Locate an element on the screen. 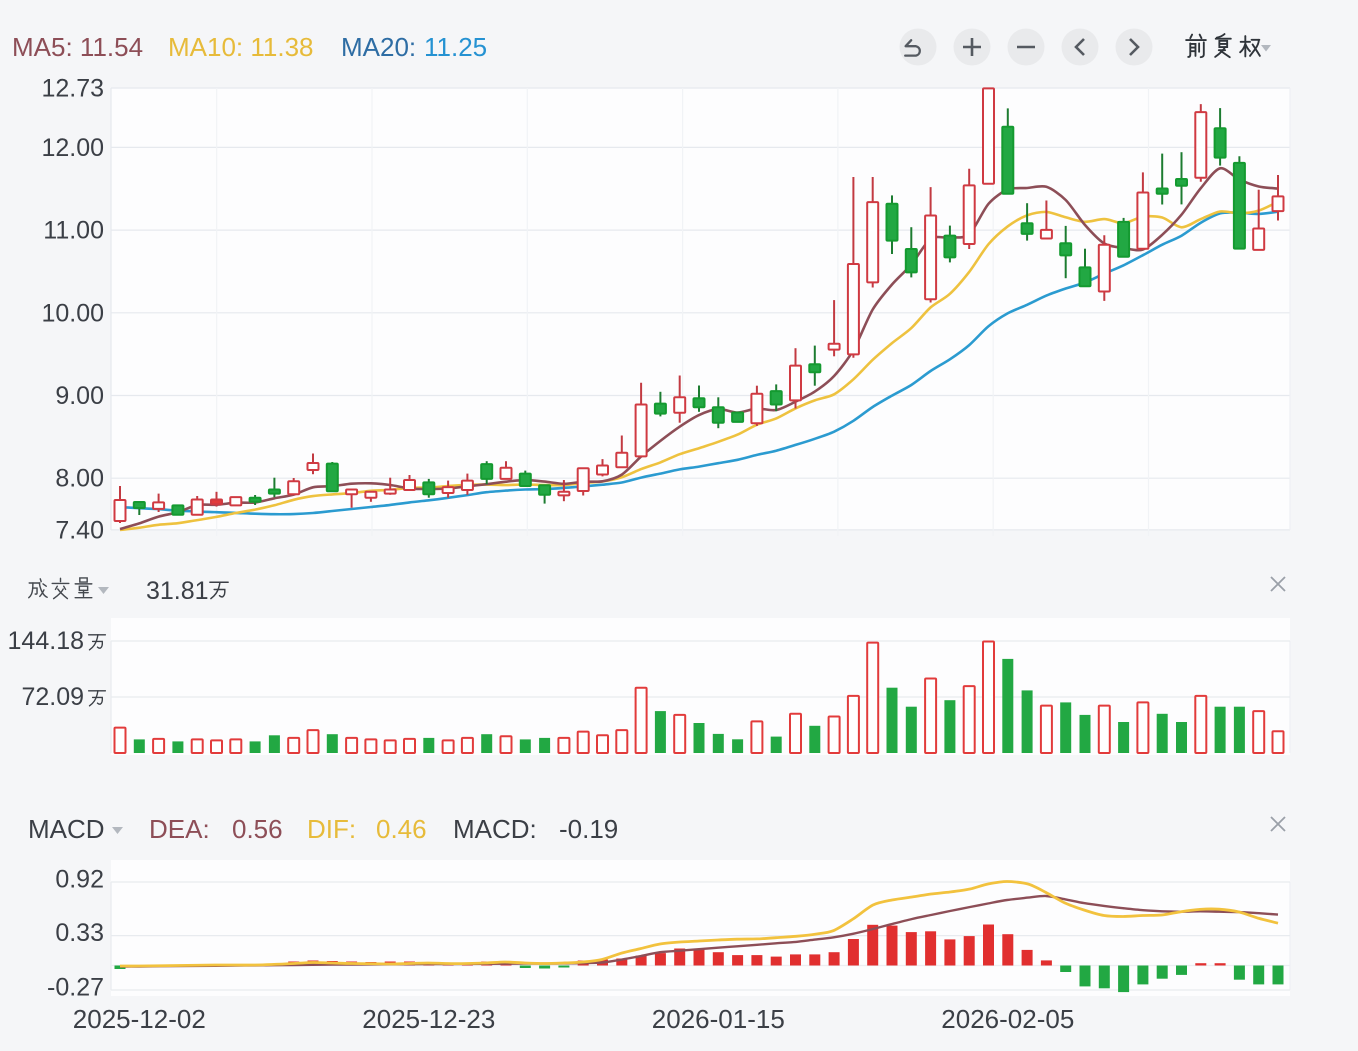 This screenshot has width=1358, height=1051. svg-text: MA10: 11.38 is located at coordinates (241, 47).